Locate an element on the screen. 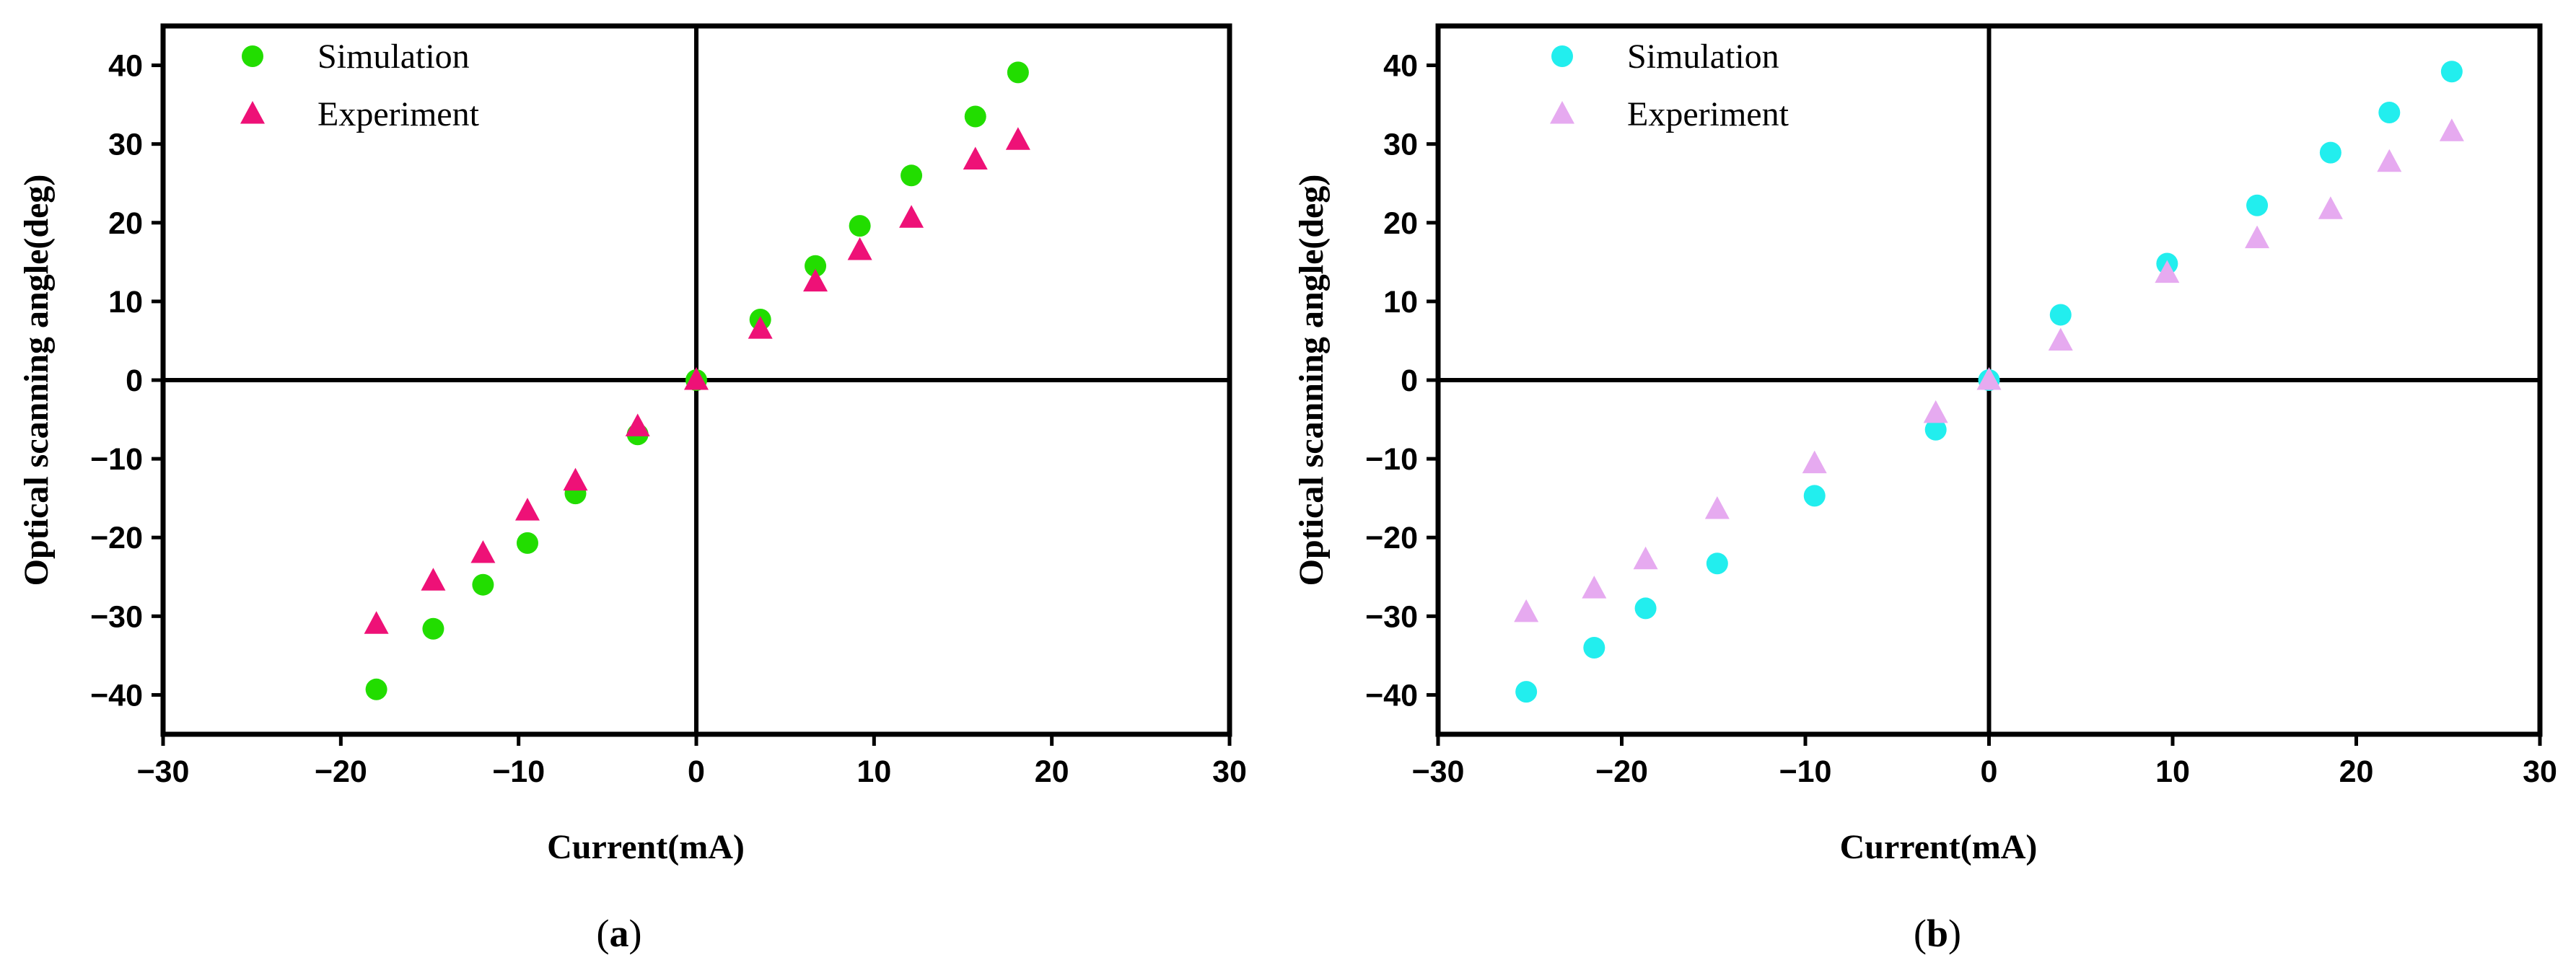  caption-letter: b is located at coordinates (1938, 933).